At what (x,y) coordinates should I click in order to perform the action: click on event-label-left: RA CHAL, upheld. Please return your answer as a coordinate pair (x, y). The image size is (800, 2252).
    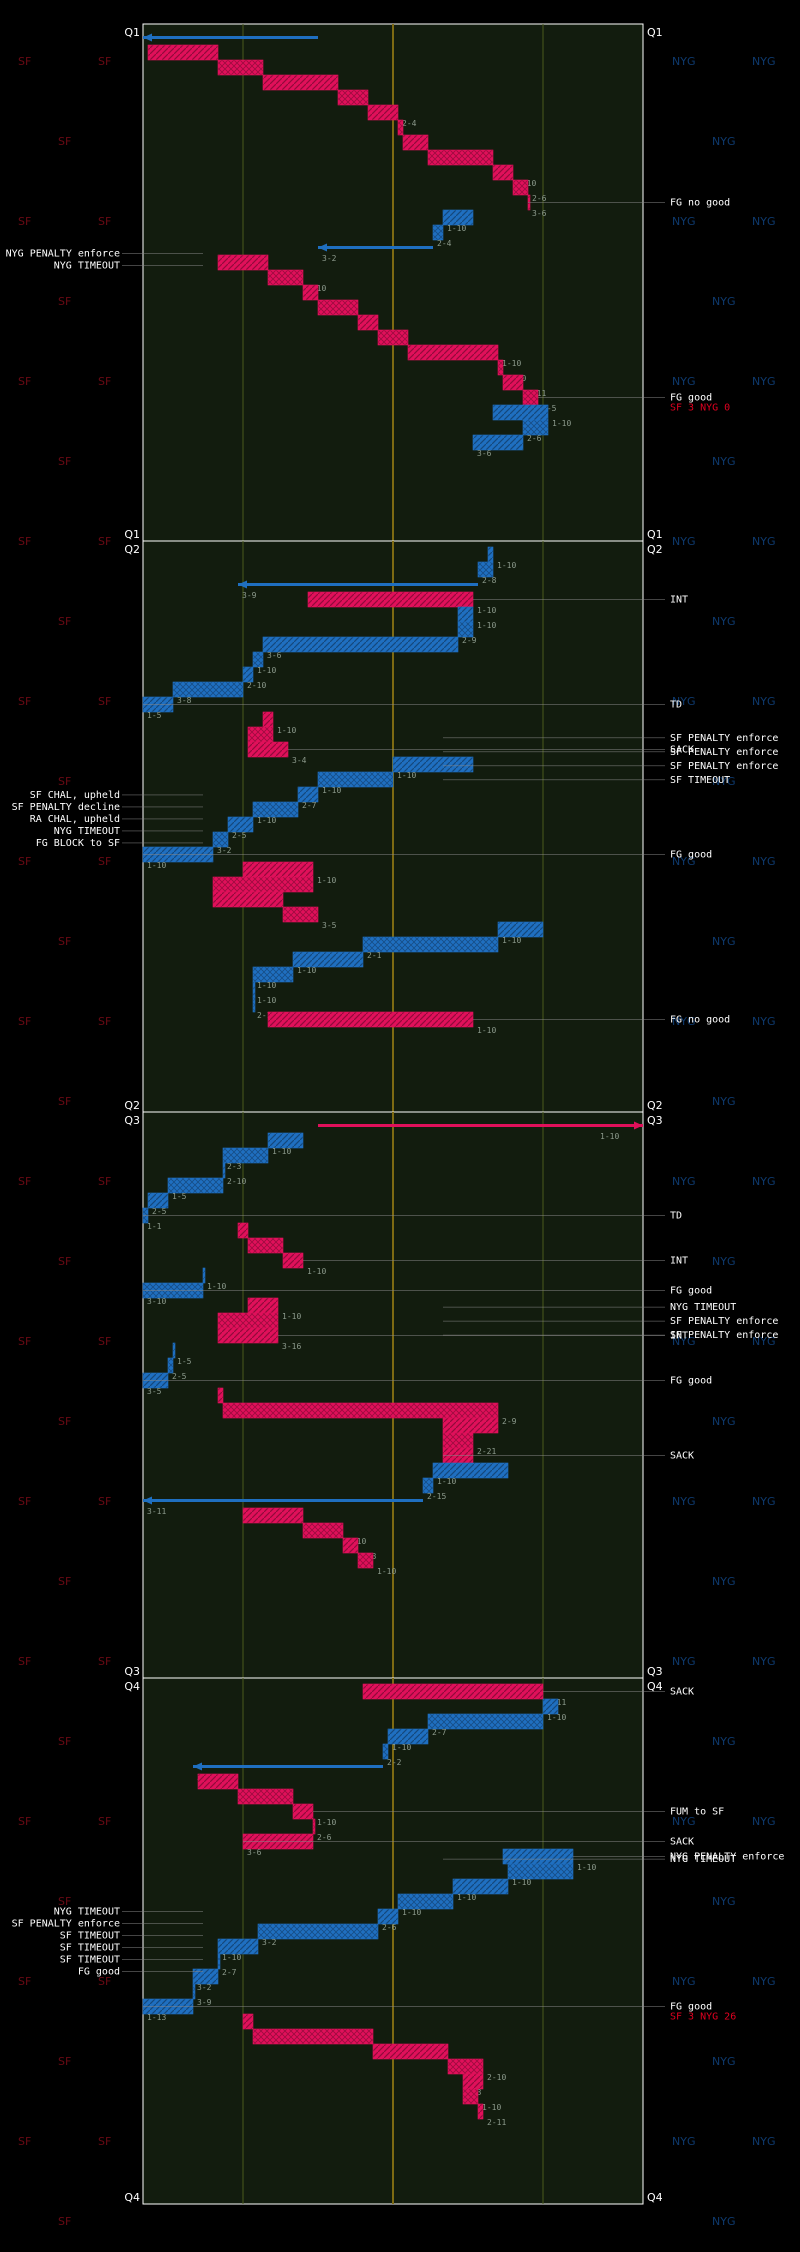
    Looking at the image, I should click on (75, 819).